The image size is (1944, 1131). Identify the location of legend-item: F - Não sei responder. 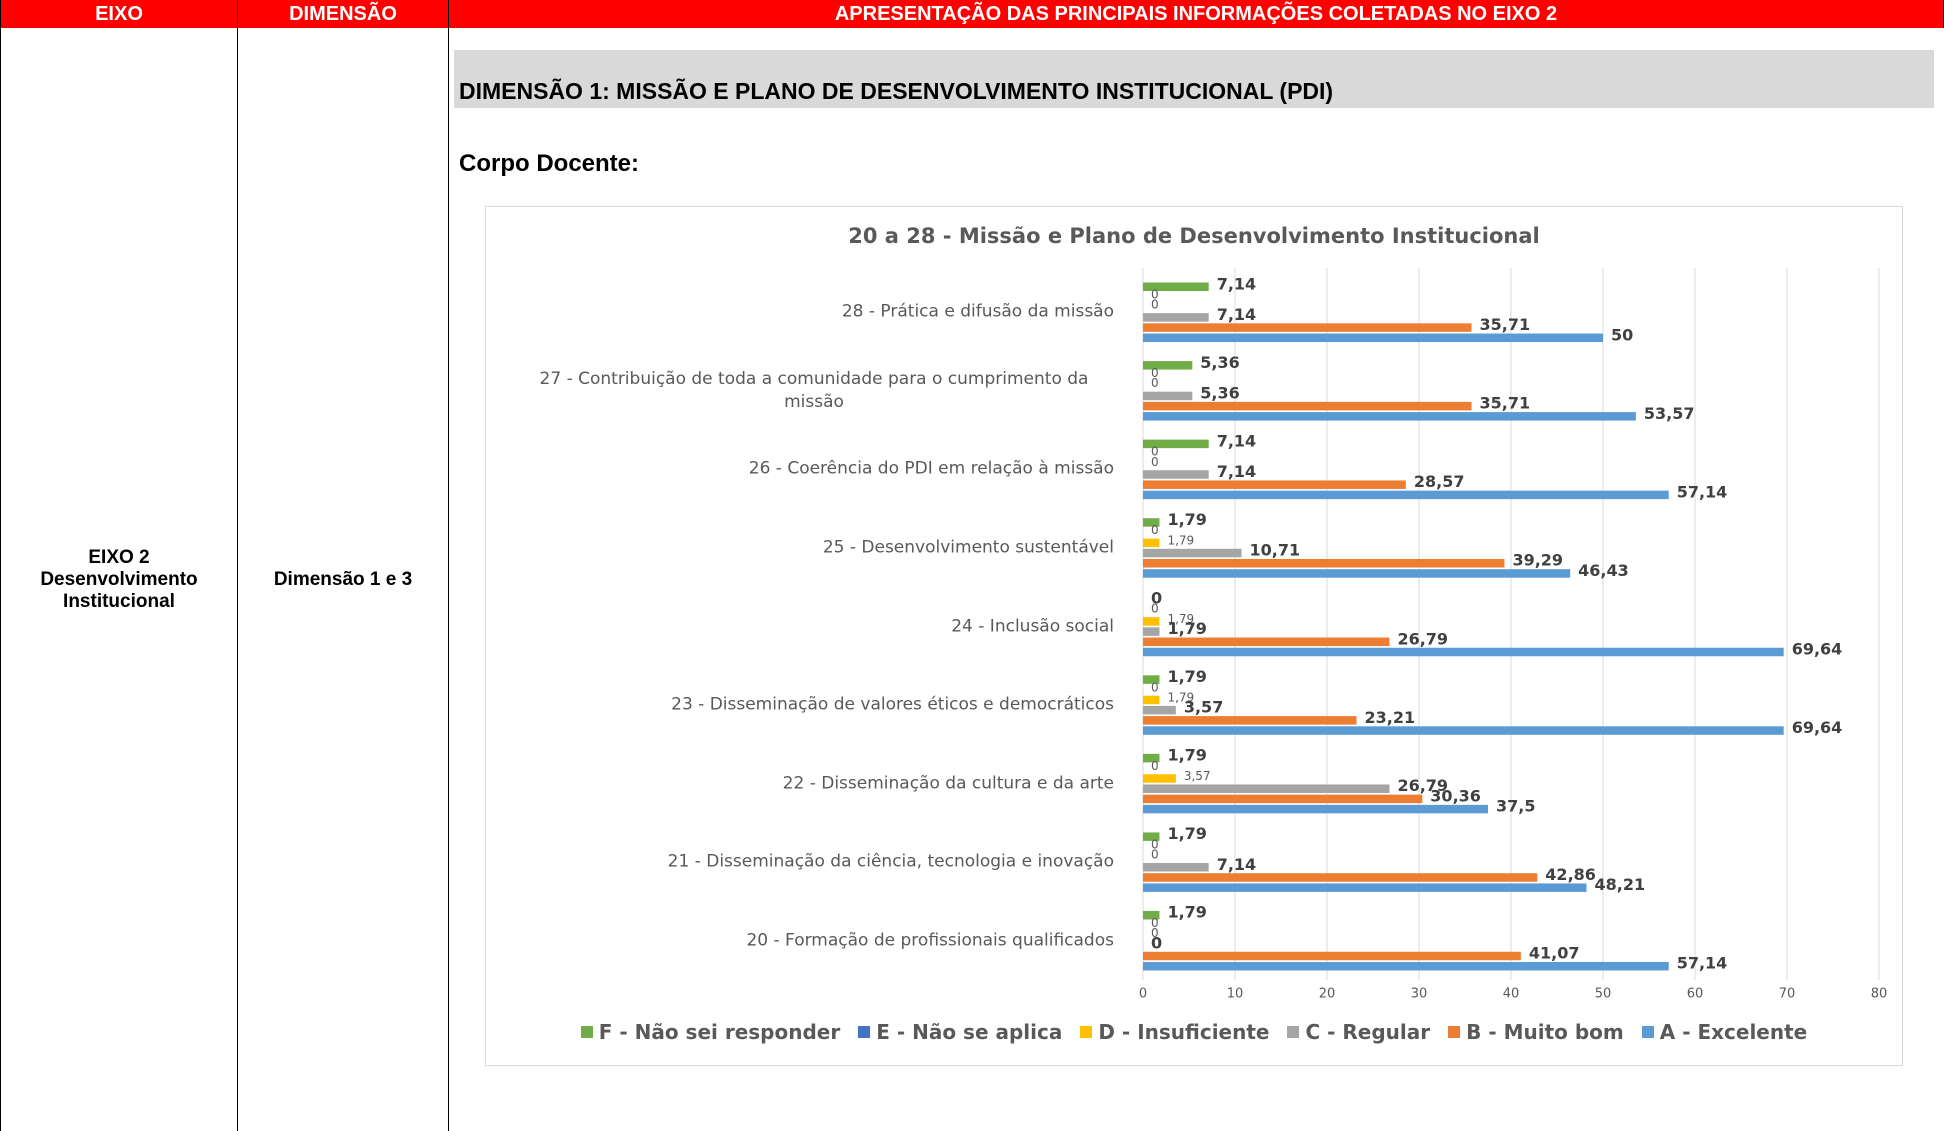
(710, 1032).